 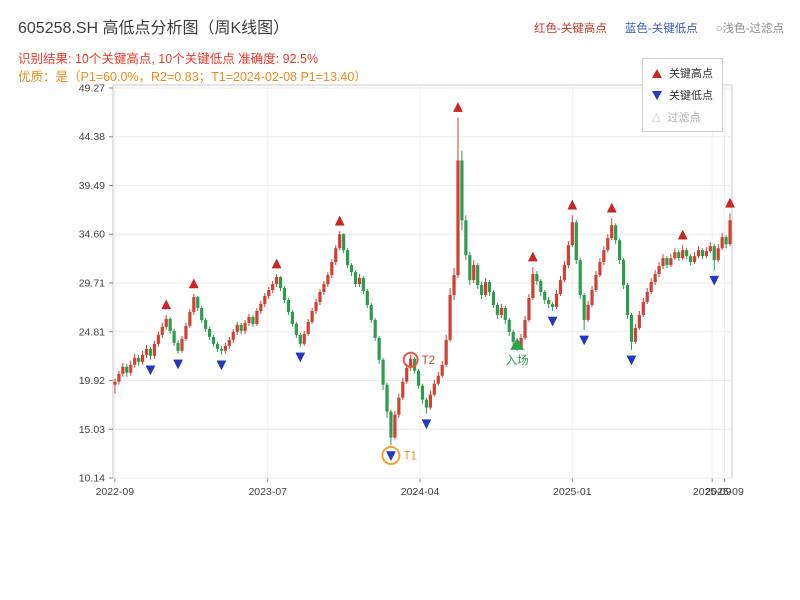 What do you see at coordinates (92, 430) in the screenshot?
I see `y-tick-label: 15.03` at bounding box center [92, 430].